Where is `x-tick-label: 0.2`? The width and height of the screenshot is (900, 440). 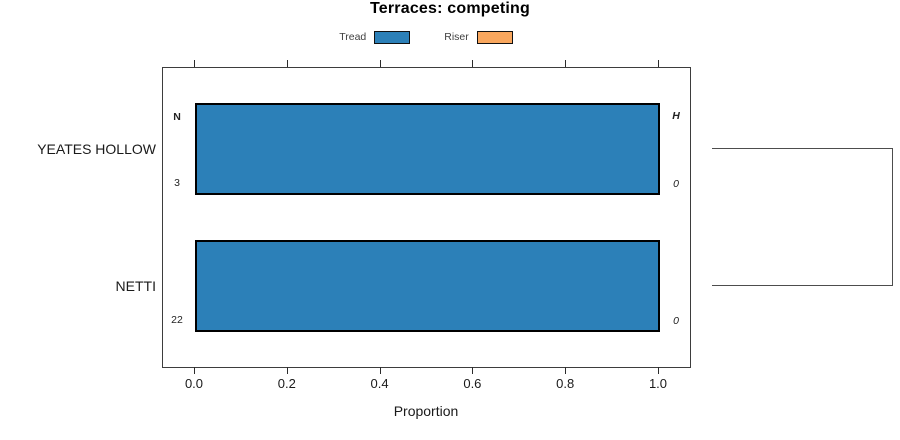 x-tick-label: 0.2 is located at coordinates (286, 383).